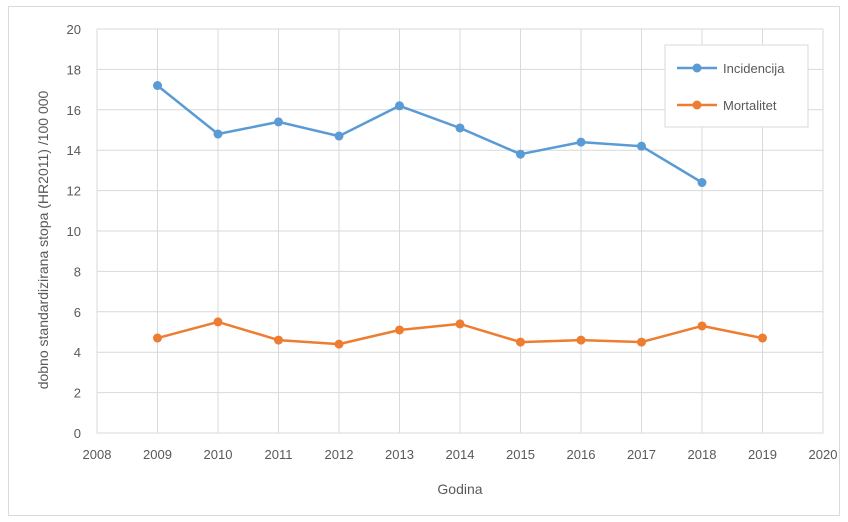  I want to click on y-tick-label: 8, so click(77, 271).